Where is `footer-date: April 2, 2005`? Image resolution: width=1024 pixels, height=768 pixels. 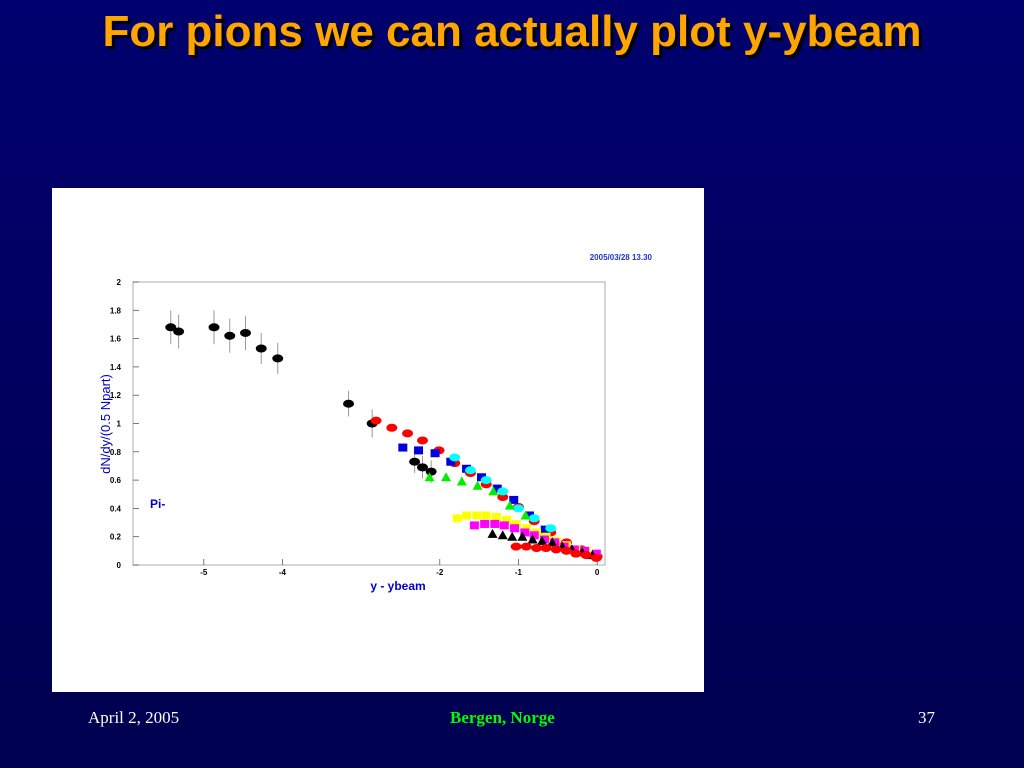 footer-date: April 2, 2005 is located at coordinates (134, 717).